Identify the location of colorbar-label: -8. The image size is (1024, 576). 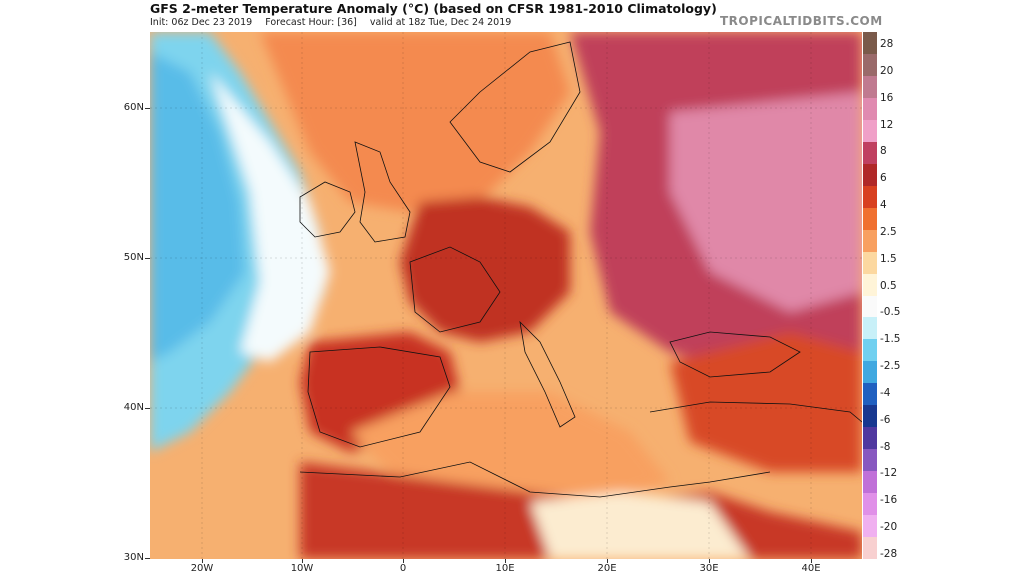
(885, 446).